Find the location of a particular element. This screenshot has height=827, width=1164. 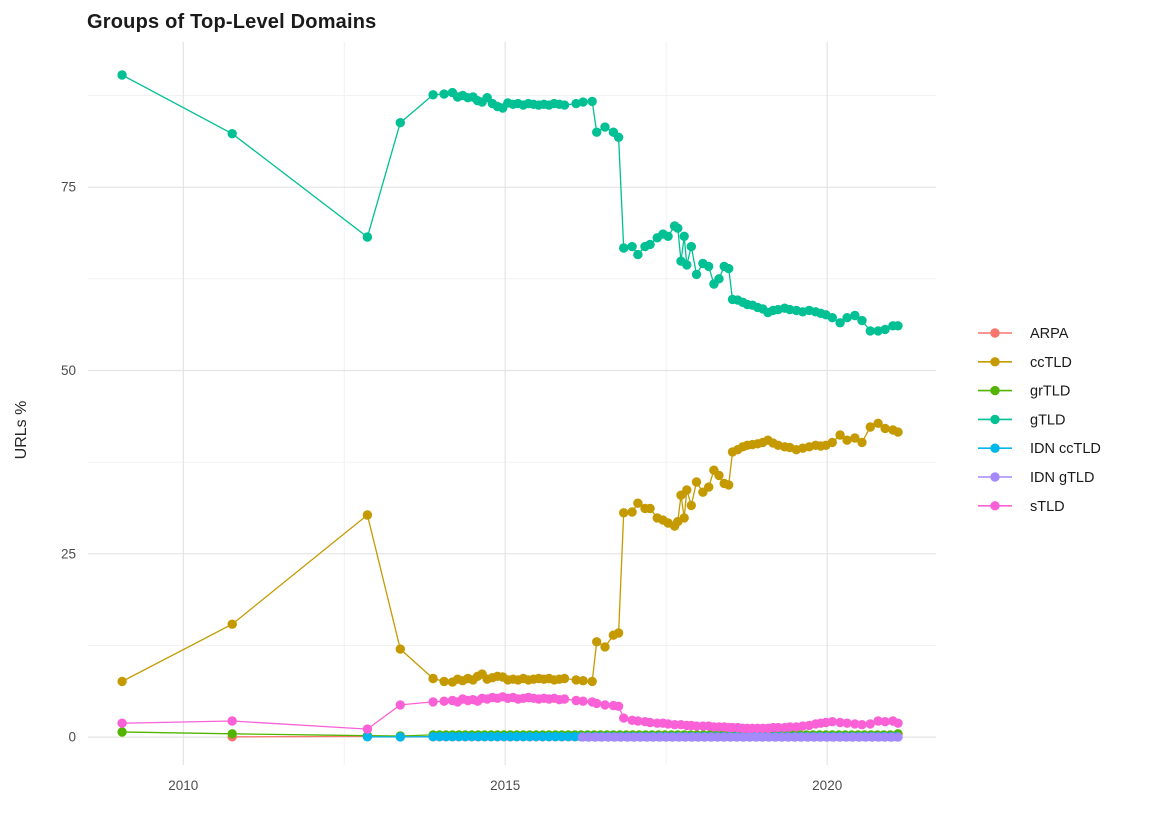

legend-item-ARPA: ARPA is located at coordinates (1023, 334).